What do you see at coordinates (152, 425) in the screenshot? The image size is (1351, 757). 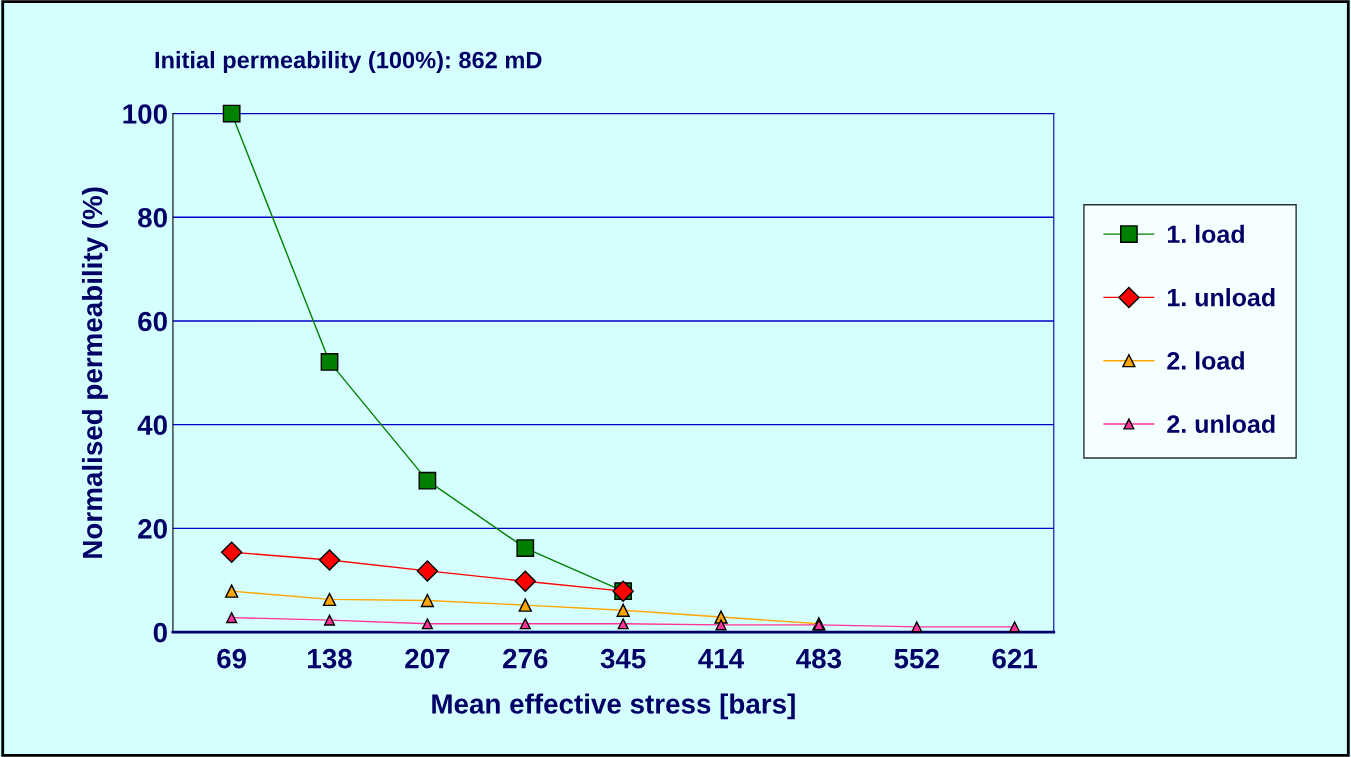 I see `y-tick-label: 40` at bounding box center [152, 425].